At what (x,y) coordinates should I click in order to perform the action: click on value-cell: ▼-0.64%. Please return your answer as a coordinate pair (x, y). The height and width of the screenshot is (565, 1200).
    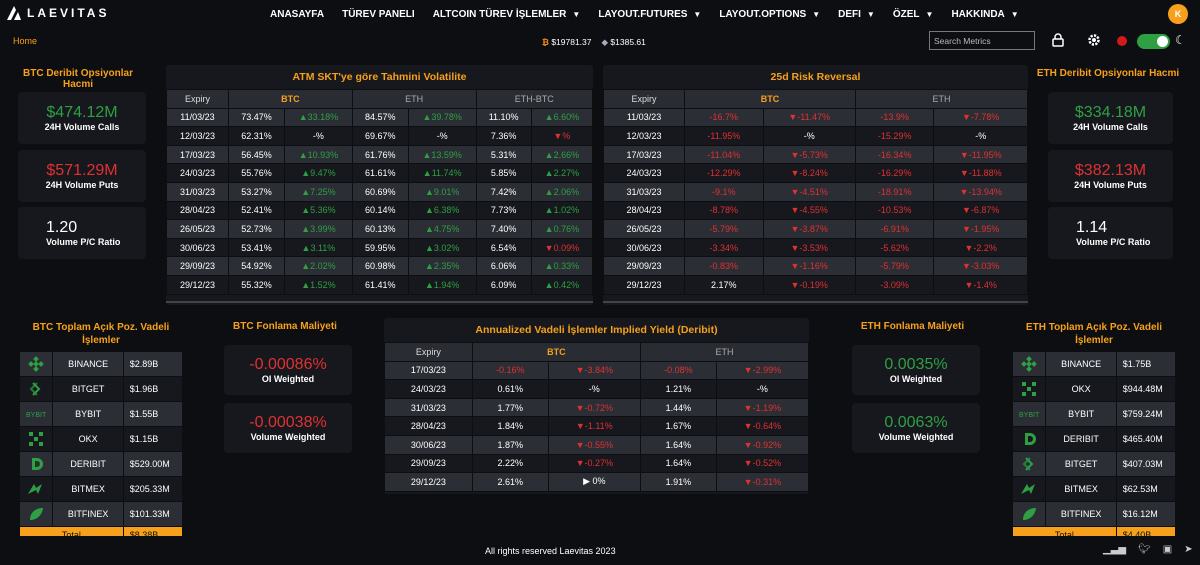
    Looking at the image, I should click on (762, 426).